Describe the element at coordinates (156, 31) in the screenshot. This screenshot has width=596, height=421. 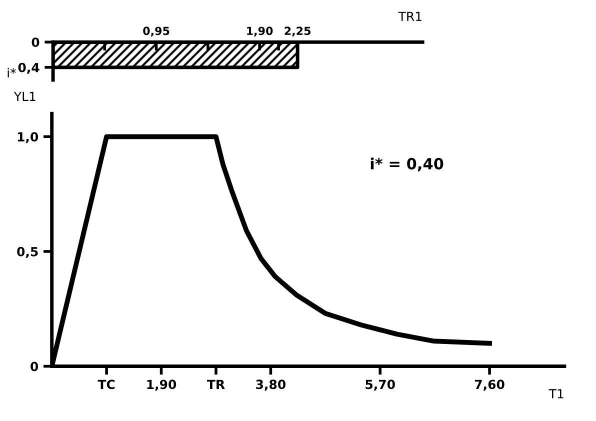
I see `x-tick-label: 0,95` at that location.